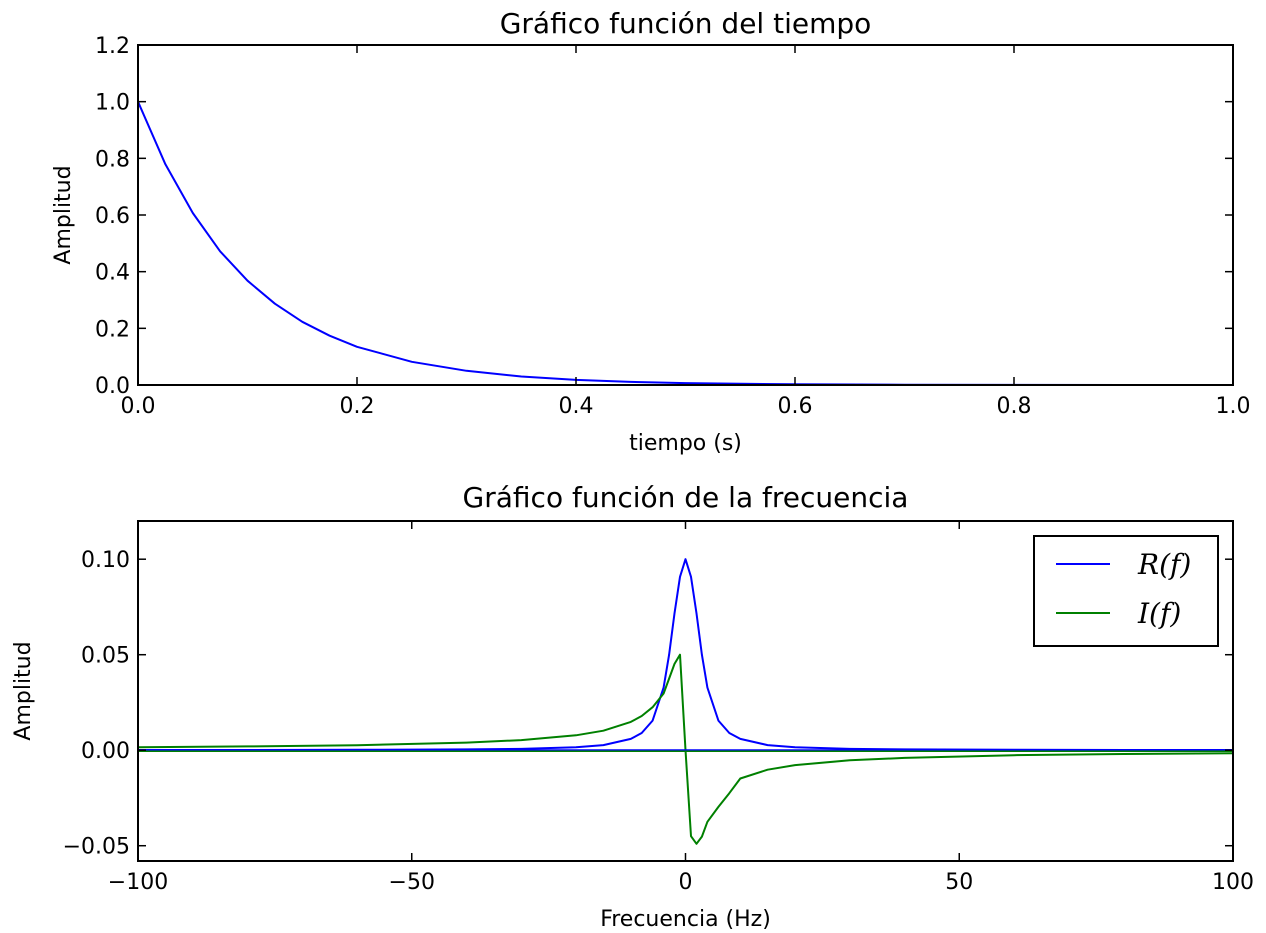 The width and height of the screenshot is (1266, 933). I want to click on x-tick-label: 0.0, so click(138, 406).